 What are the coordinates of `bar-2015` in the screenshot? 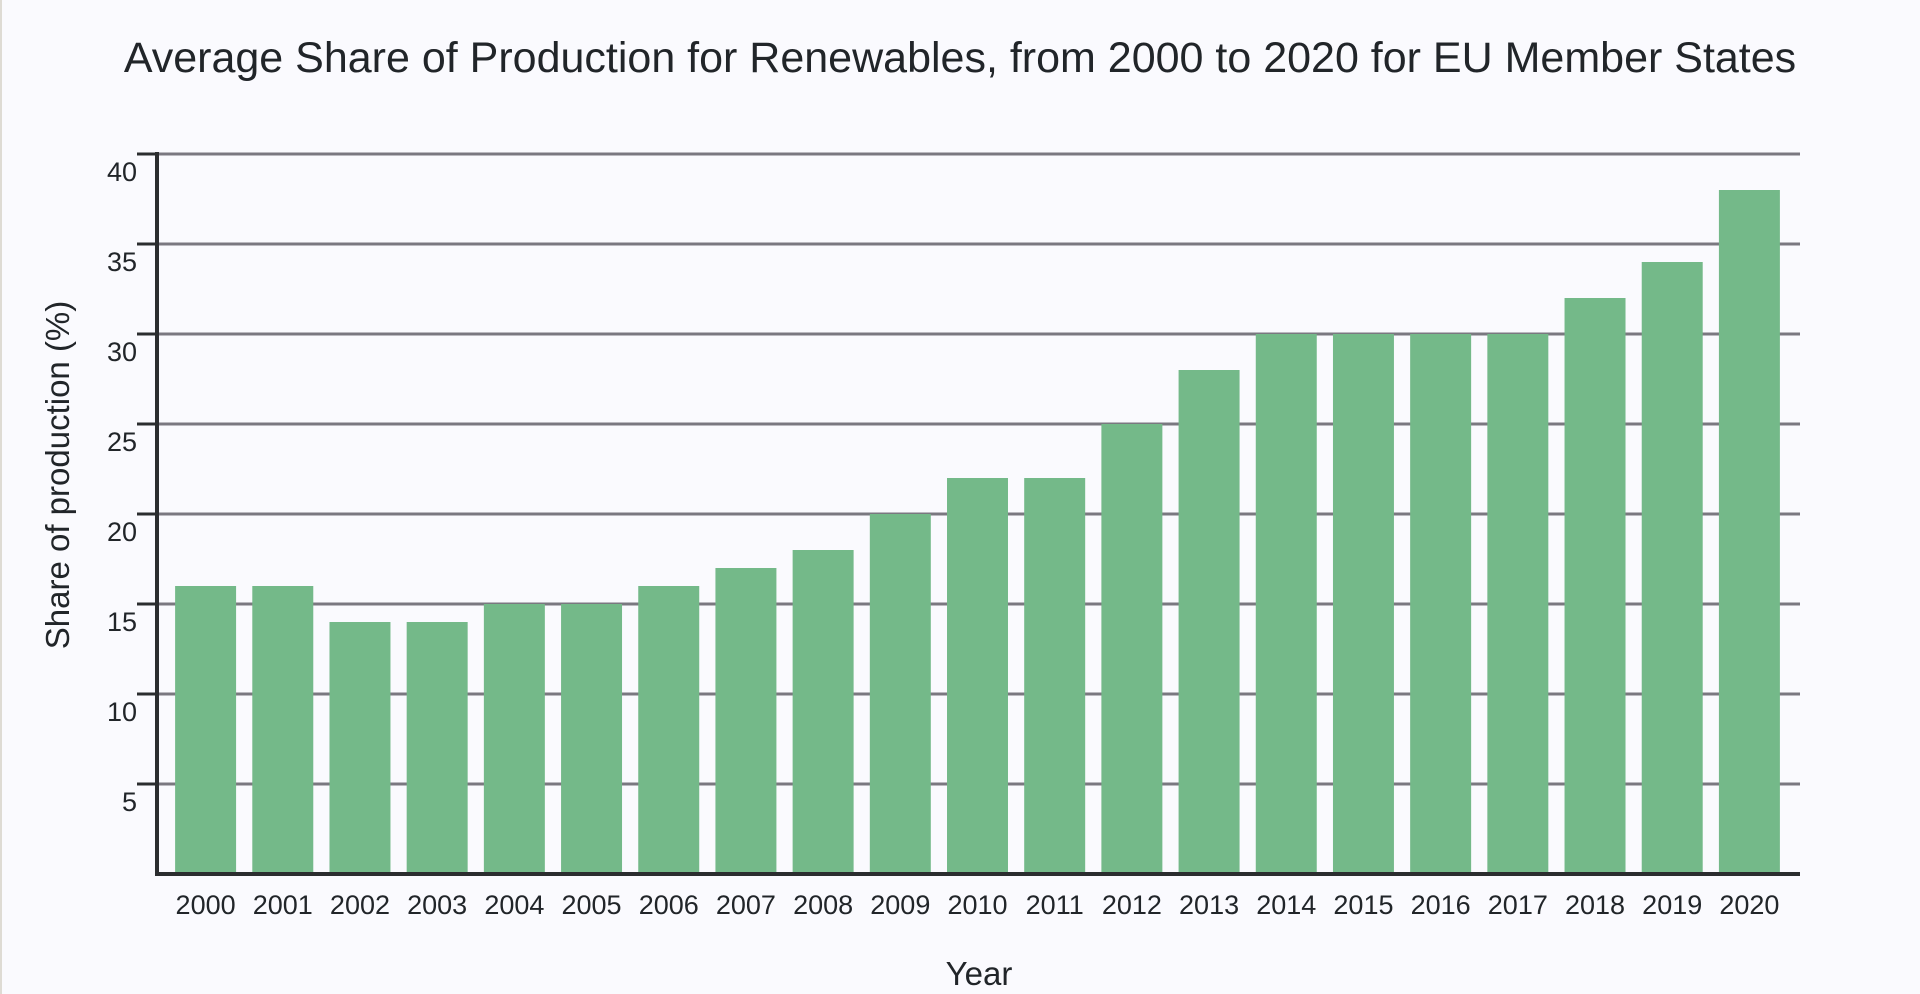 It's located at (1363, 604).